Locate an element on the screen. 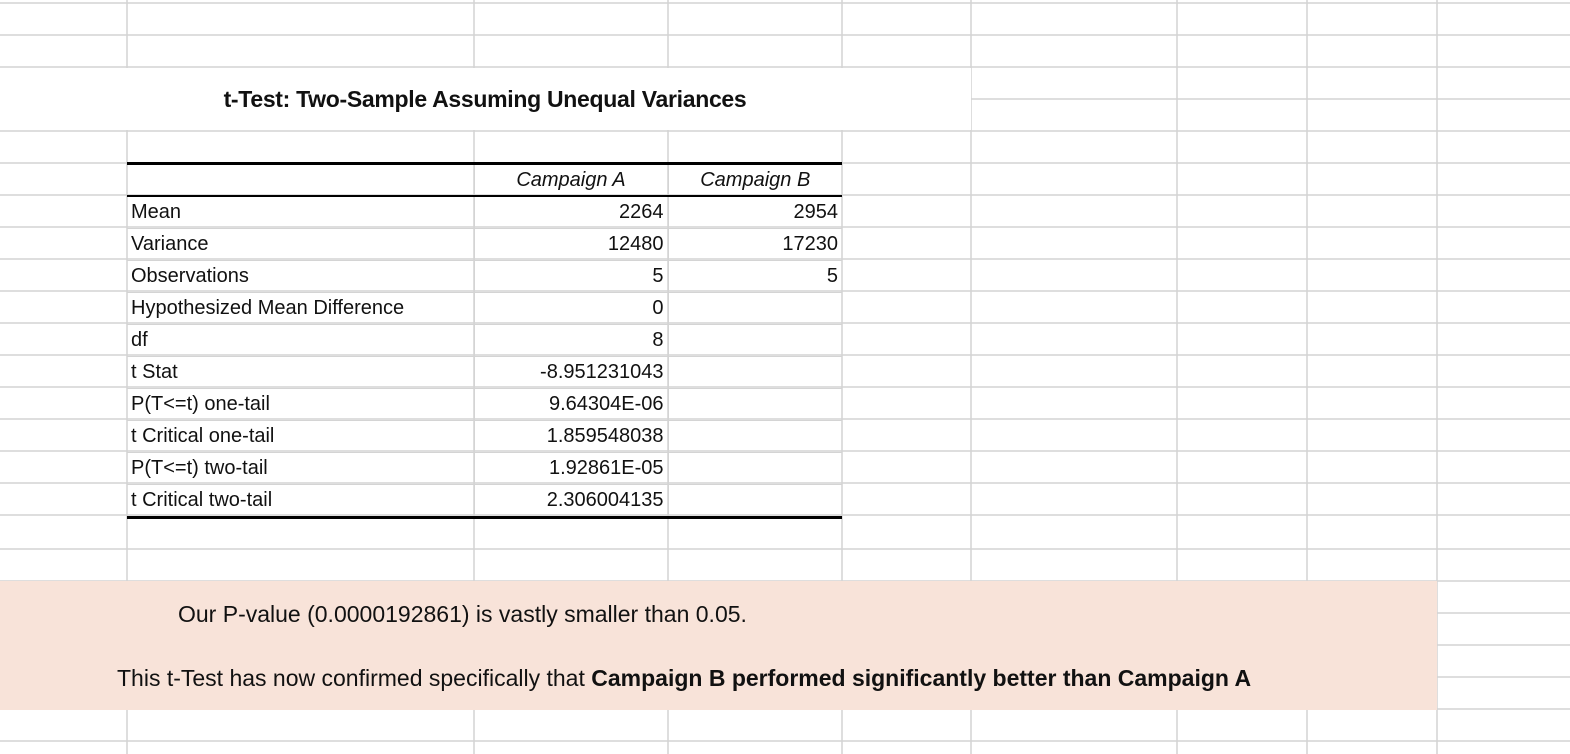  row-label: df is located at coordinates (301, 340).